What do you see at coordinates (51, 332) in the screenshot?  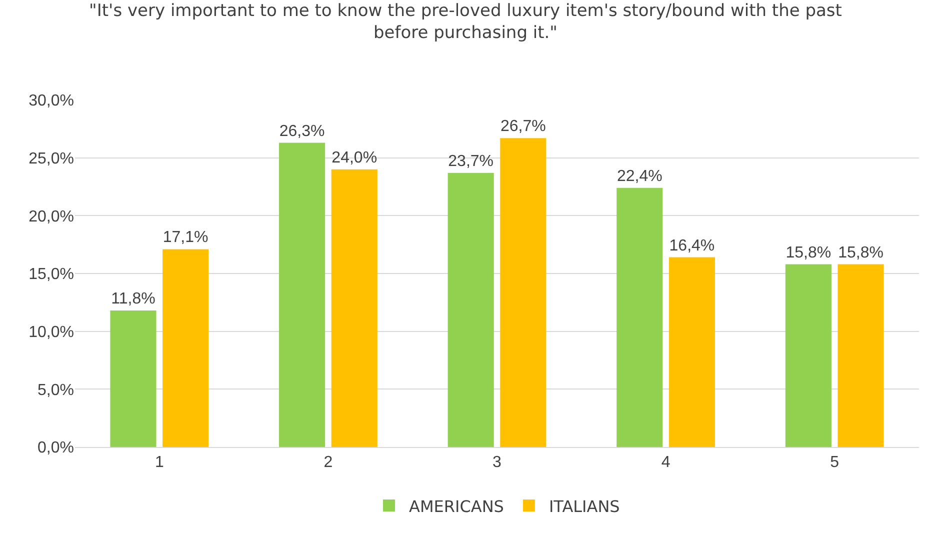 I see `y-tick-label: 10,0%` at bounding box center [51, 332].